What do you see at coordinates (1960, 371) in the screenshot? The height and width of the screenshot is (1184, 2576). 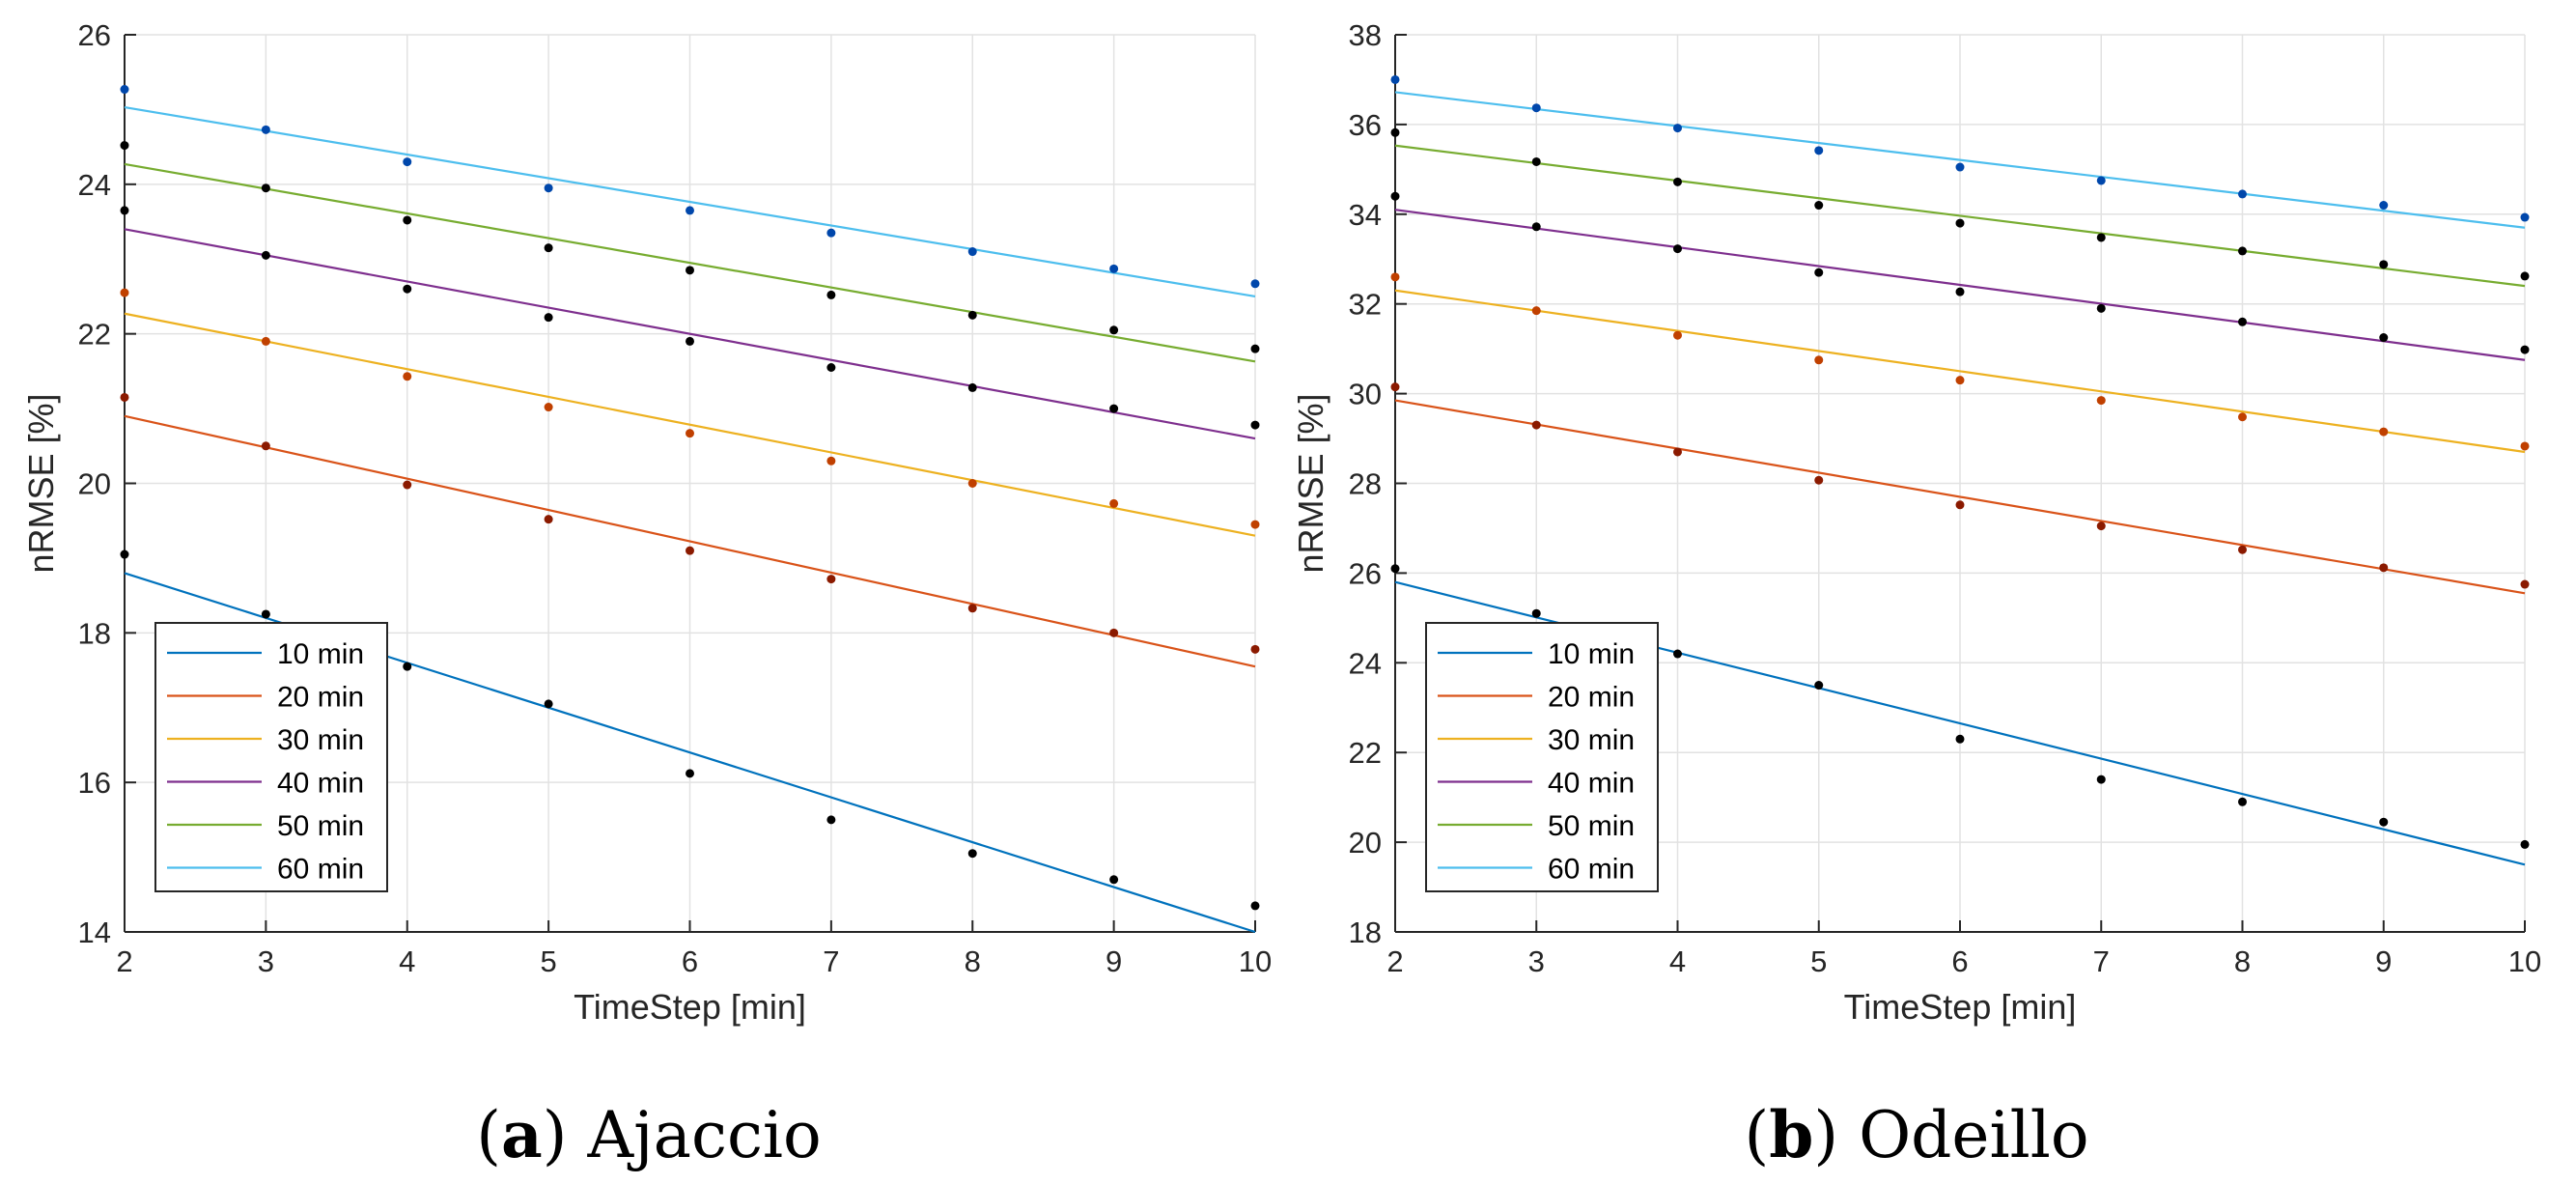 I see `fit-line-30-min` at bounding box center [1960, 371].